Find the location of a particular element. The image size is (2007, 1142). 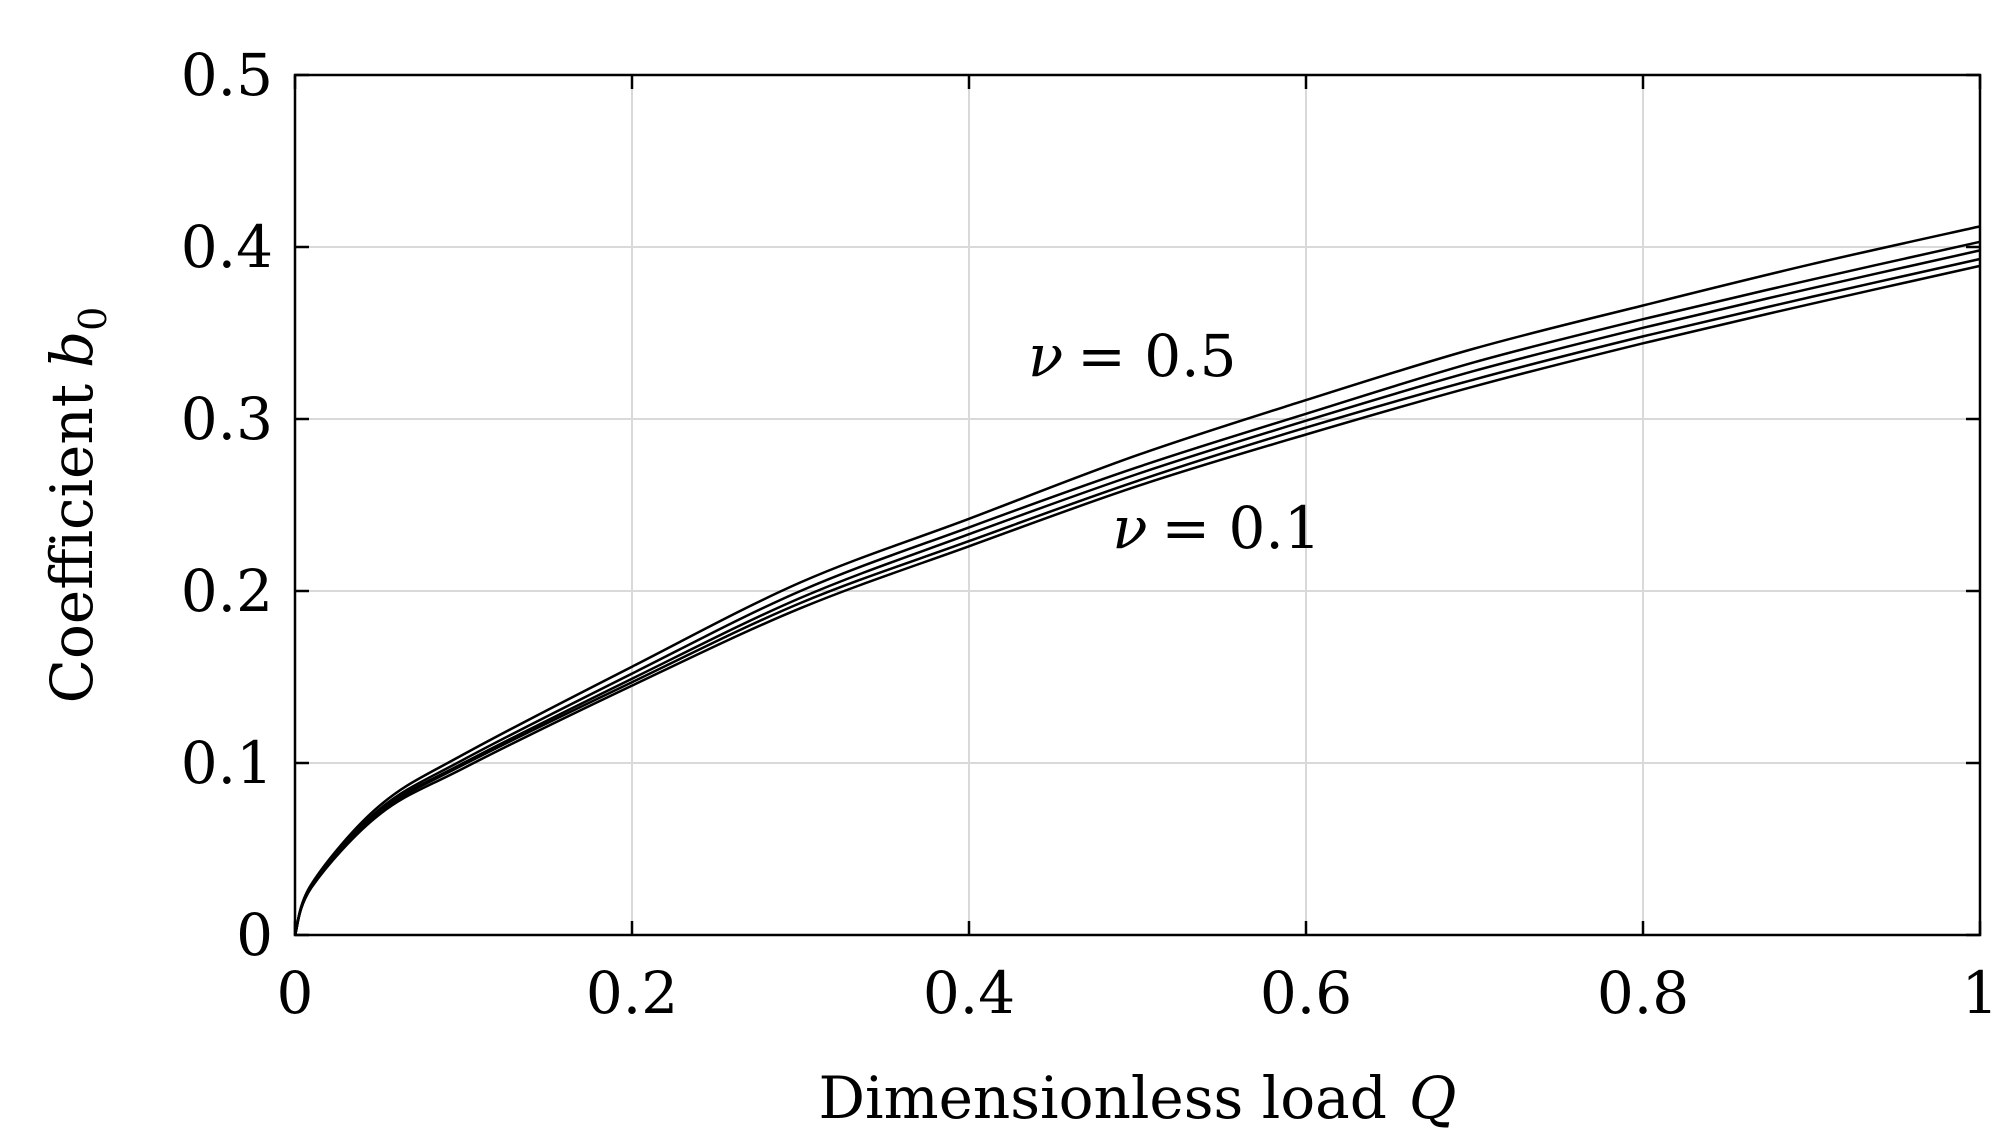

x-tick-label: 1 is located at coordinates (1980, 993).